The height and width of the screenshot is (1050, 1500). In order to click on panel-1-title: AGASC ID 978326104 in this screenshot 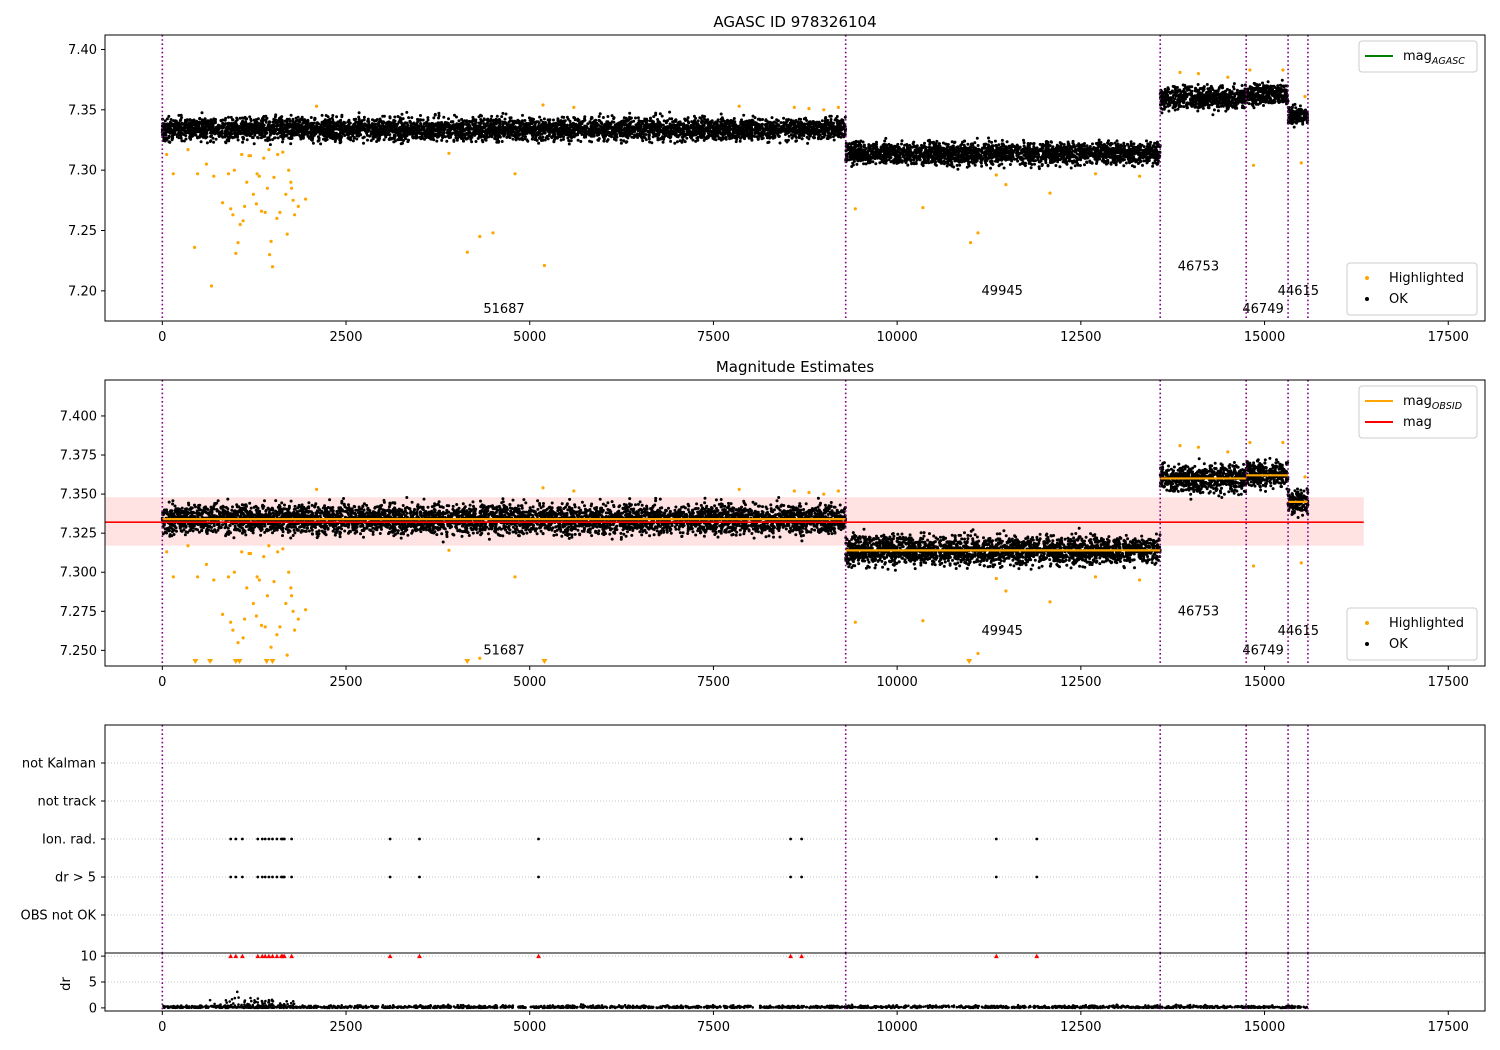, I will do `click(794, 22)`.